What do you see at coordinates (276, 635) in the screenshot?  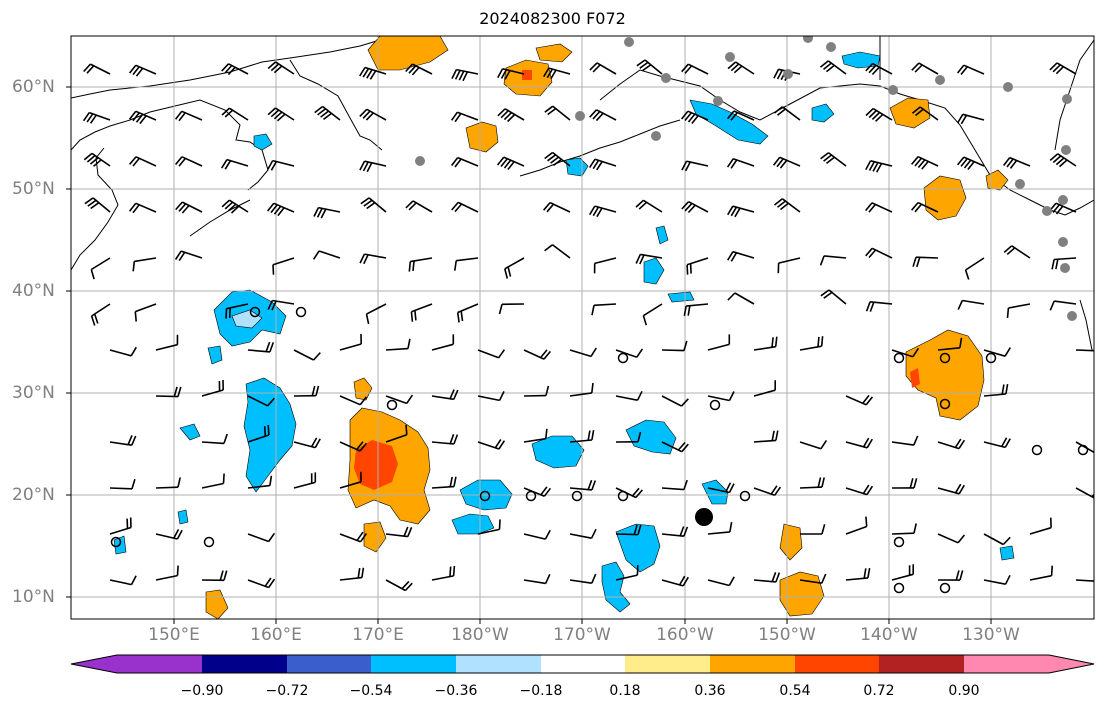 I see `lon-label-160e: 160°E` at bounding box center [276, 635].